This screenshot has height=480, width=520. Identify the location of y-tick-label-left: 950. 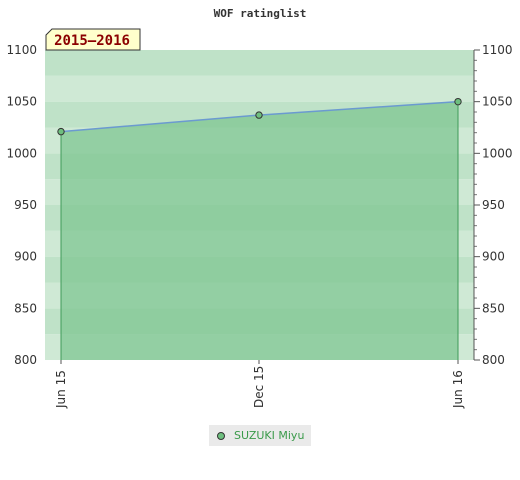
(25, 205).